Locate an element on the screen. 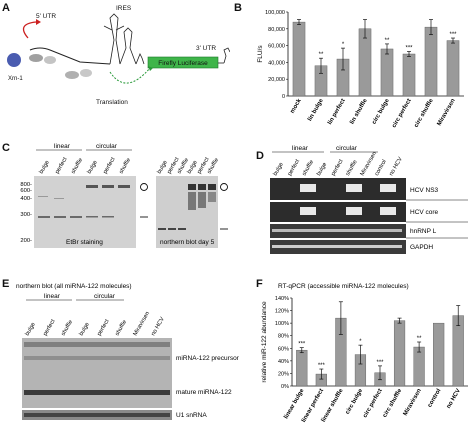  chart-f-x-tick-label: linear bulge is located at coordinates (294, 403).